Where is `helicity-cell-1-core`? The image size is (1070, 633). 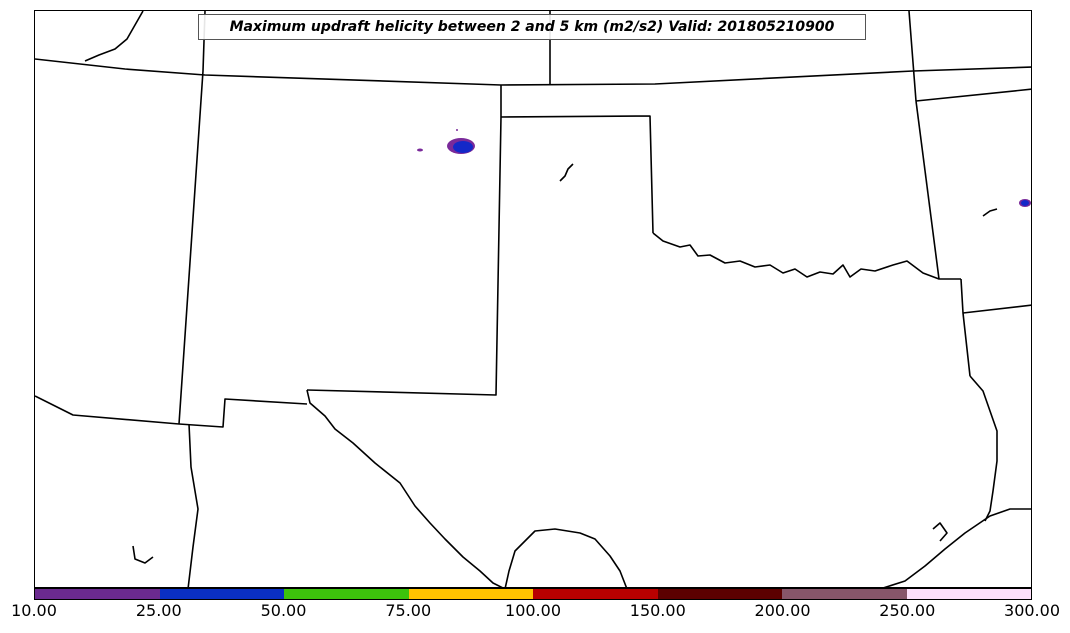 helicity-cell-1-core is located at coordinates (463, 147).